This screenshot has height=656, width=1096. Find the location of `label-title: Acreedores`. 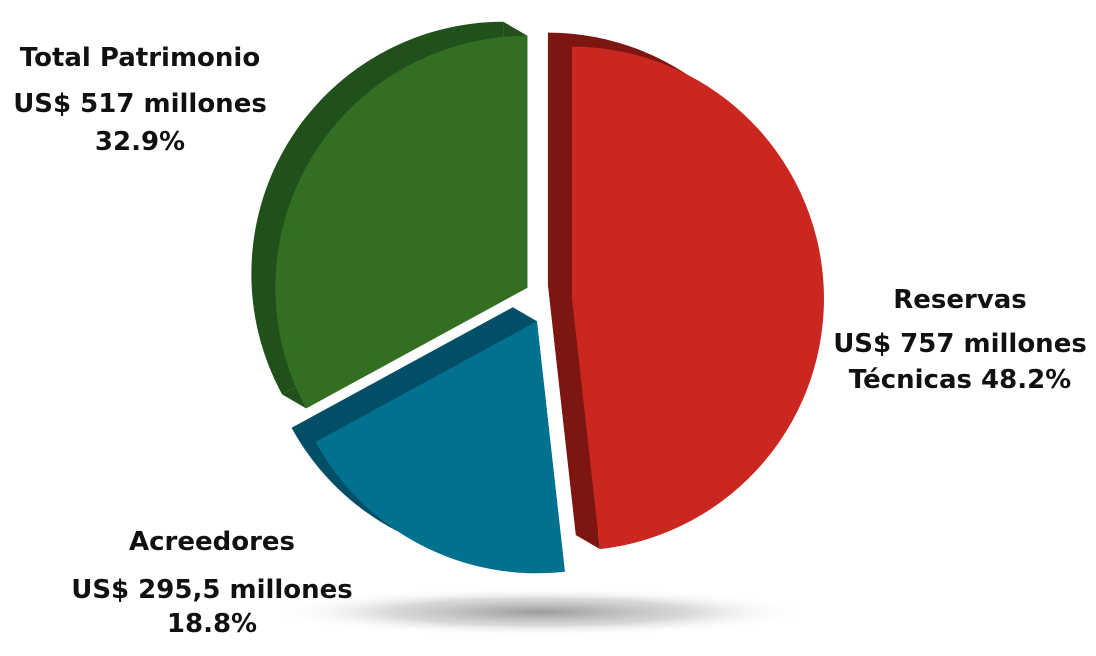

label-title: Acreedores is located at coordinates (212, 542).